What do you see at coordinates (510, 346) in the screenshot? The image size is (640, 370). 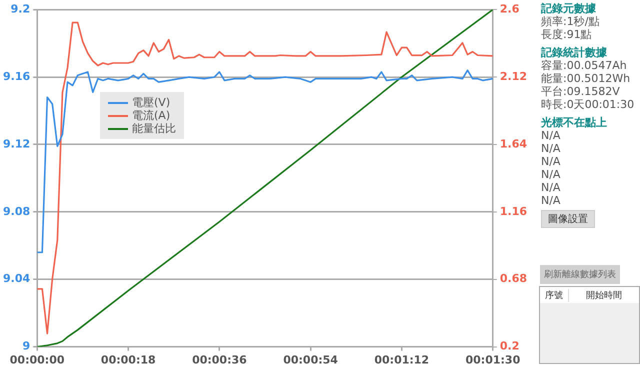 I see `y2-tick-label: 0.2` at bounding box center [510, 346].